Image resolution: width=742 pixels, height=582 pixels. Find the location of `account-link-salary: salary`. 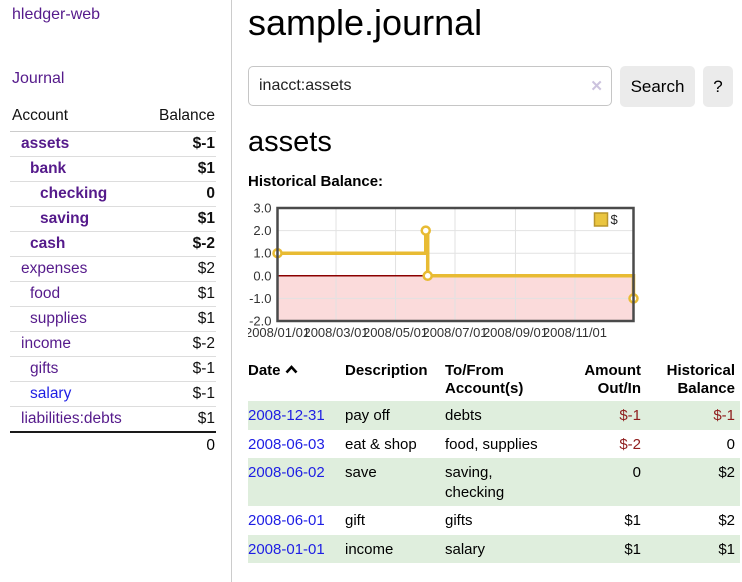

account-link-salary: salary is located at coordinates (51, 393).